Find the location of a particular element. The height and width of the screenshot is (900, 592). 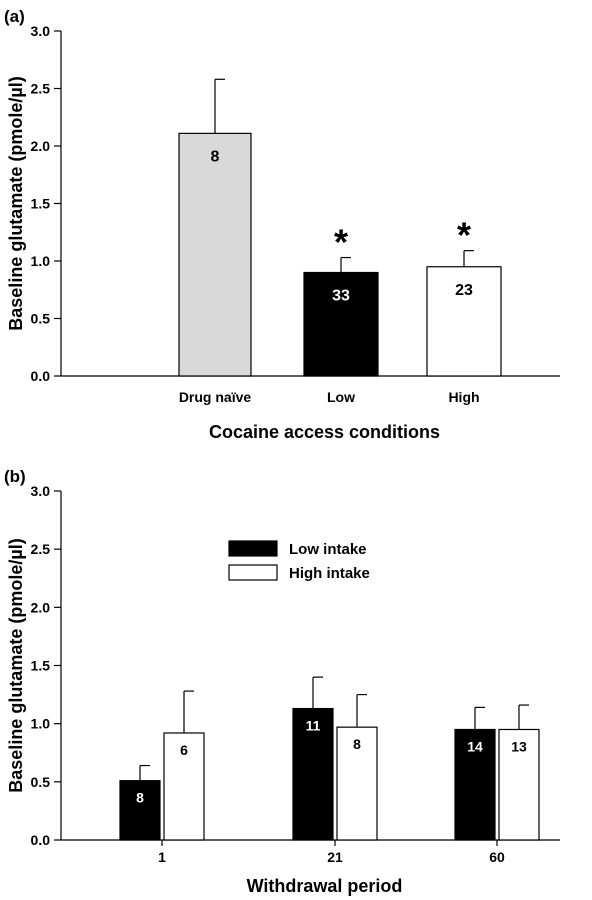

n-label: 13 is located at coordinates (519, 746).